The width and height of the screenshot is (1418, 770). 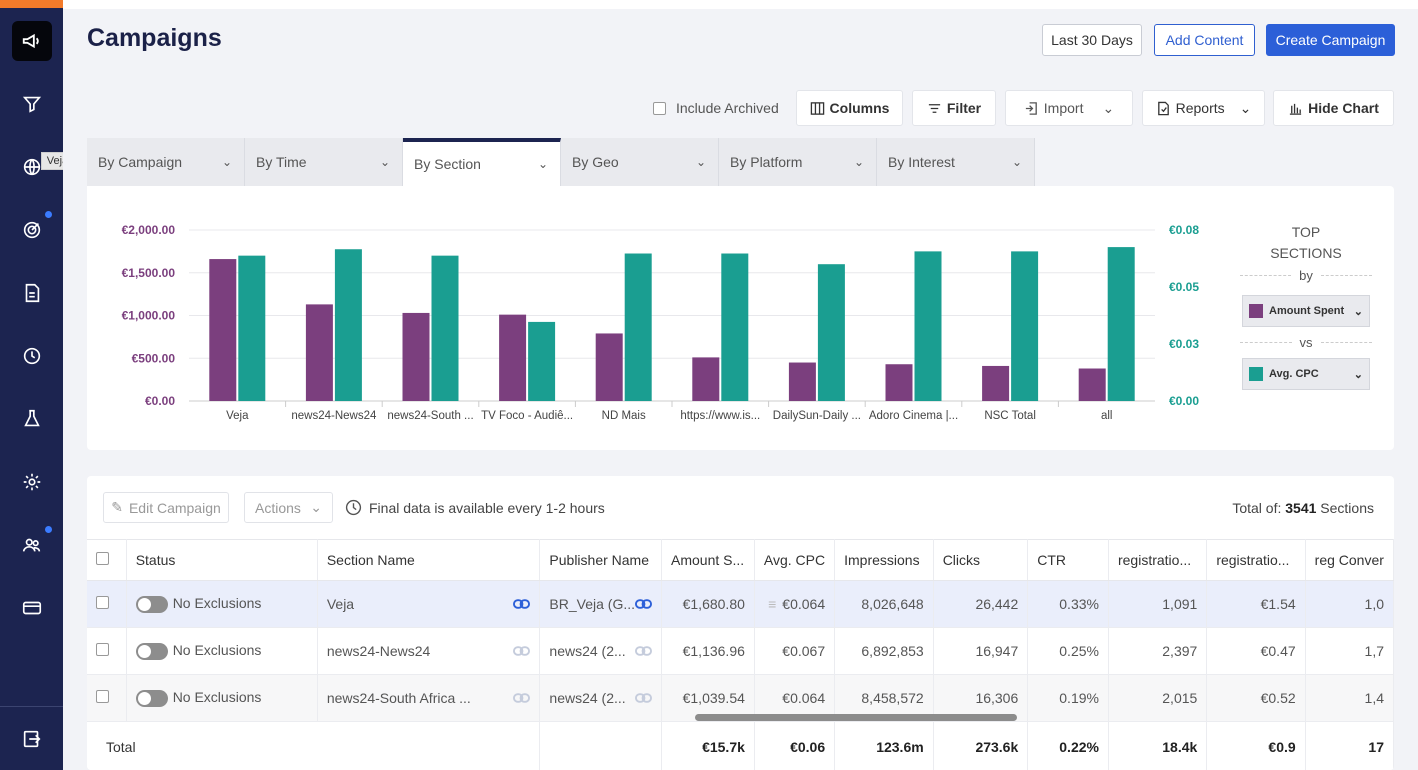 I want to click on metric1-label: Amount Spent, so click(x=1307, y=311).